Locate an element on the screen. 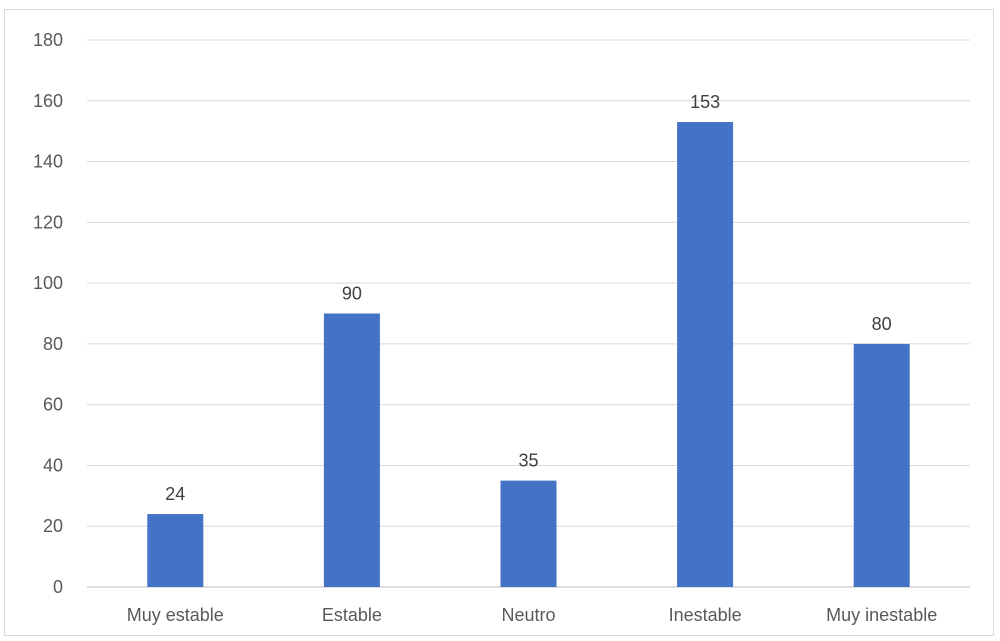 The width and height of the screenshot is (1000, 641). x-tick-label: Inestable is located at coordinates (705, 615).